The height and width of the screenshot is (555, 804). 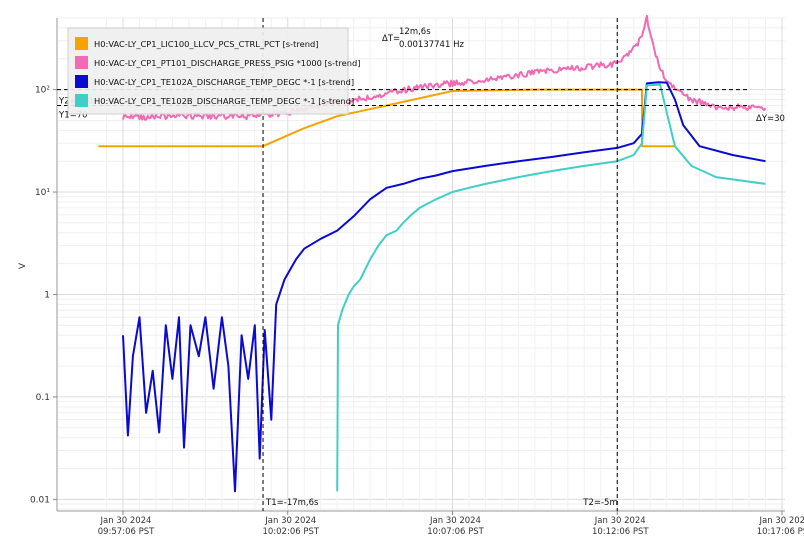 What do you see at coordinates (415, 32) in the screenshot?
I see `delta-t-value: 12m,6s` at bounding box center [415, 32].